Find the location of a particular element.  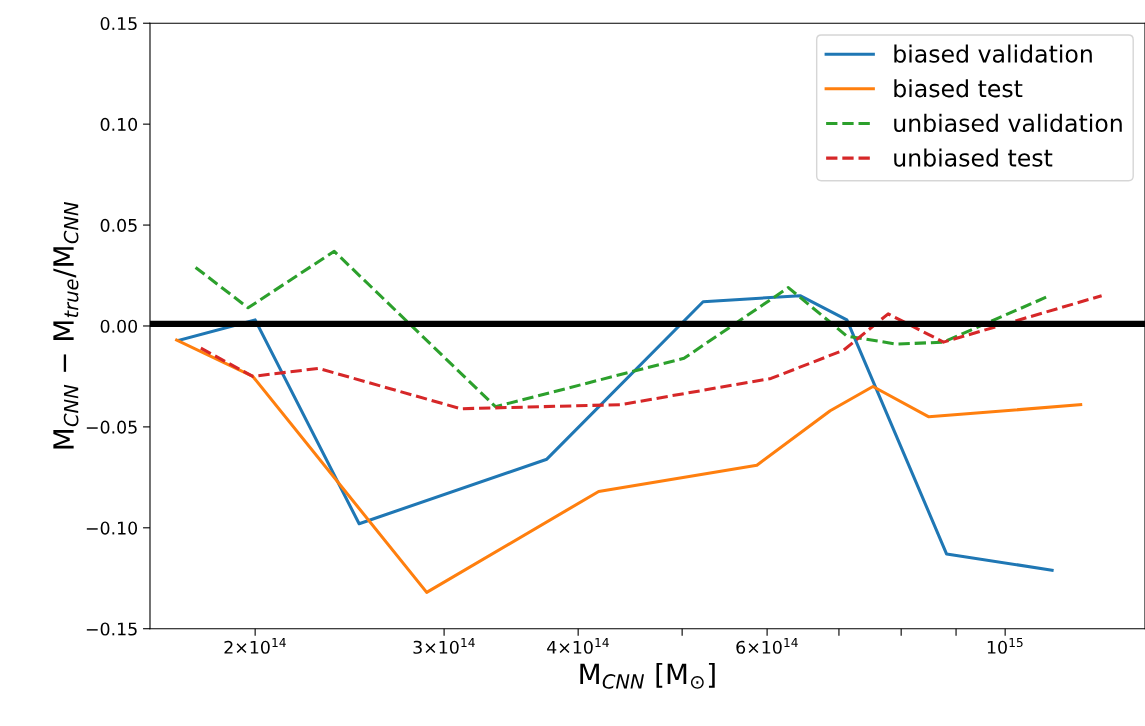

y-tick-label: 0.00 is located at coordinates (119, 326).